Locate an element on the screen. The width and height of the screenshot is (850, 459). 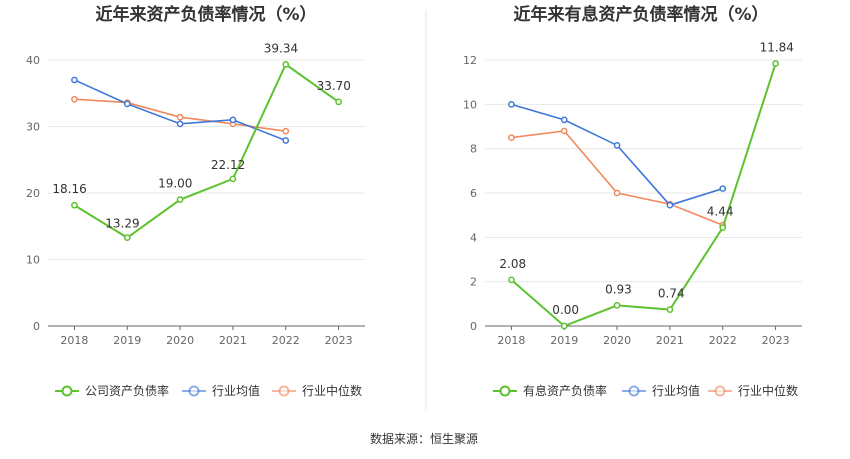
y-tick-label: 6 is located at coordinates (473, 193).